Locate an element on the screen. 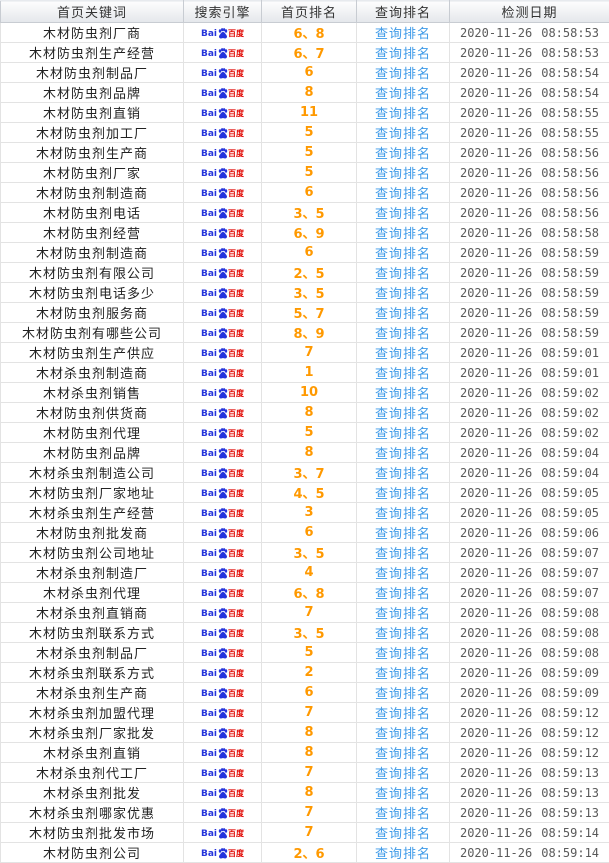 The height and width of the screenshot is (863, 609). table-row: 木材防虫剂有限公司 Bai 百度 2、5 查询排名 is located at coordinates (305, 273).